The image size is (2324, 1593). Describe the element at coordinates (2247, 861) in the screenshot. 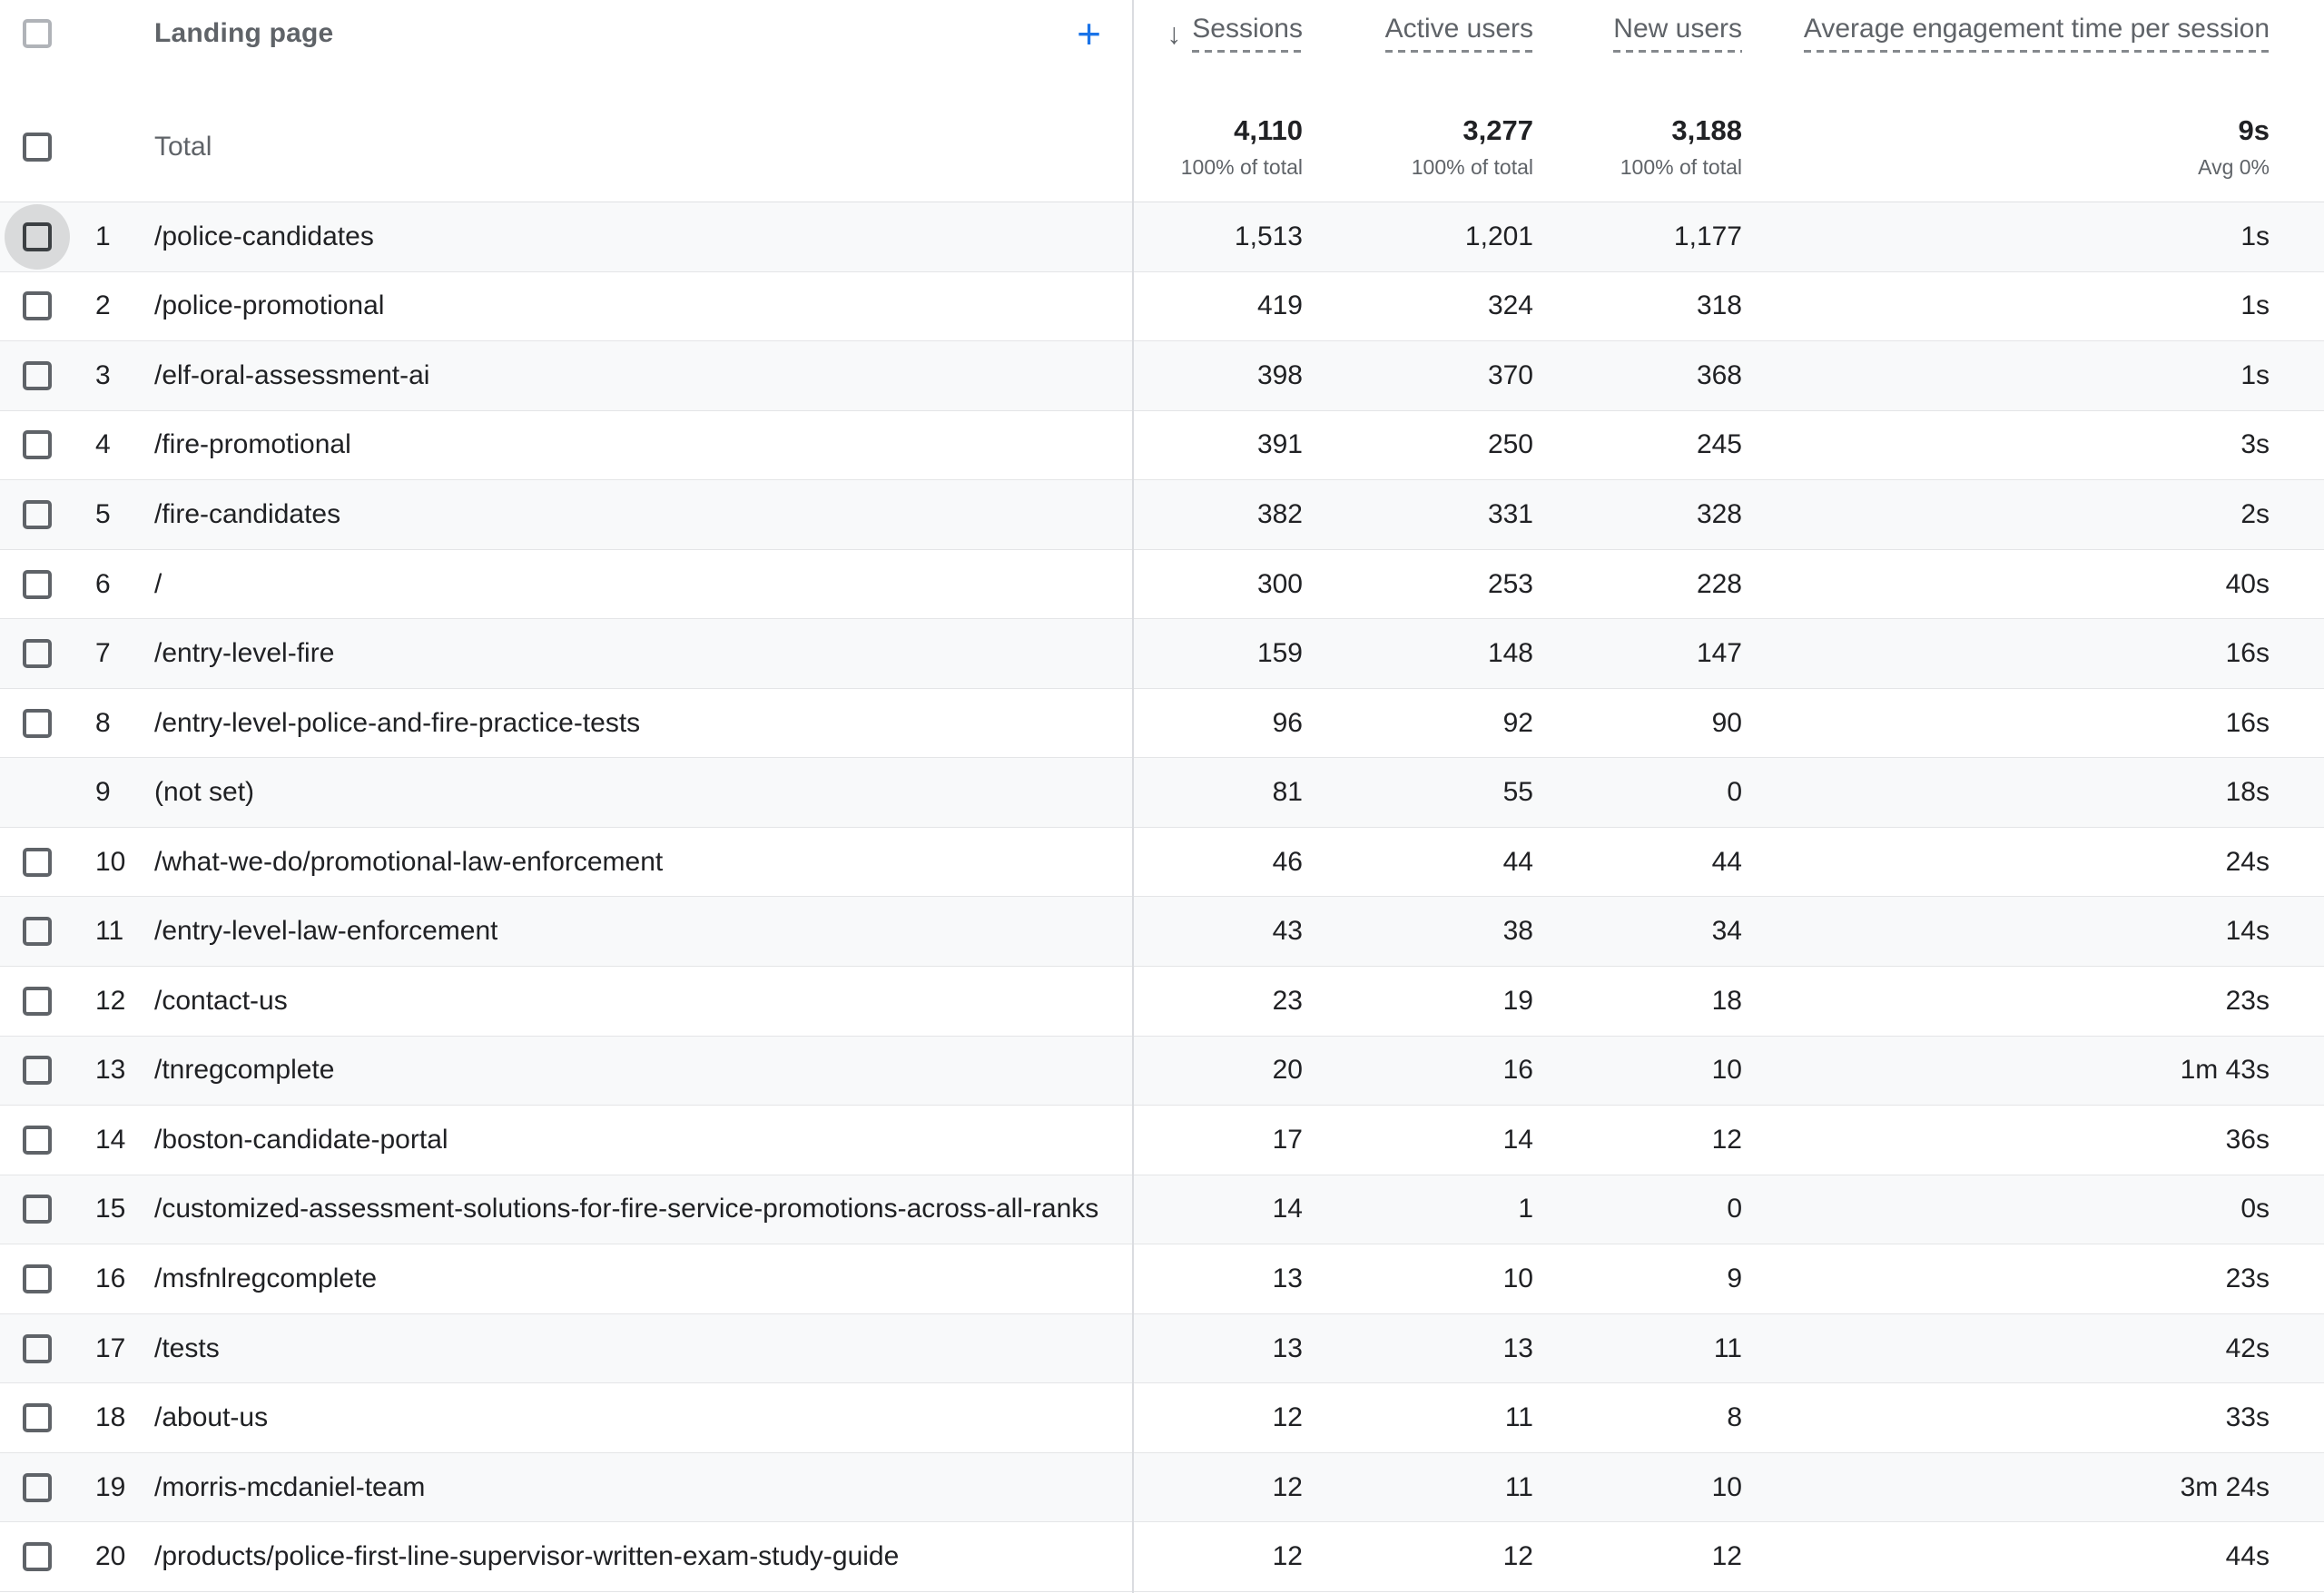

I see `row-avg-engagement-value: 24s` at that location.